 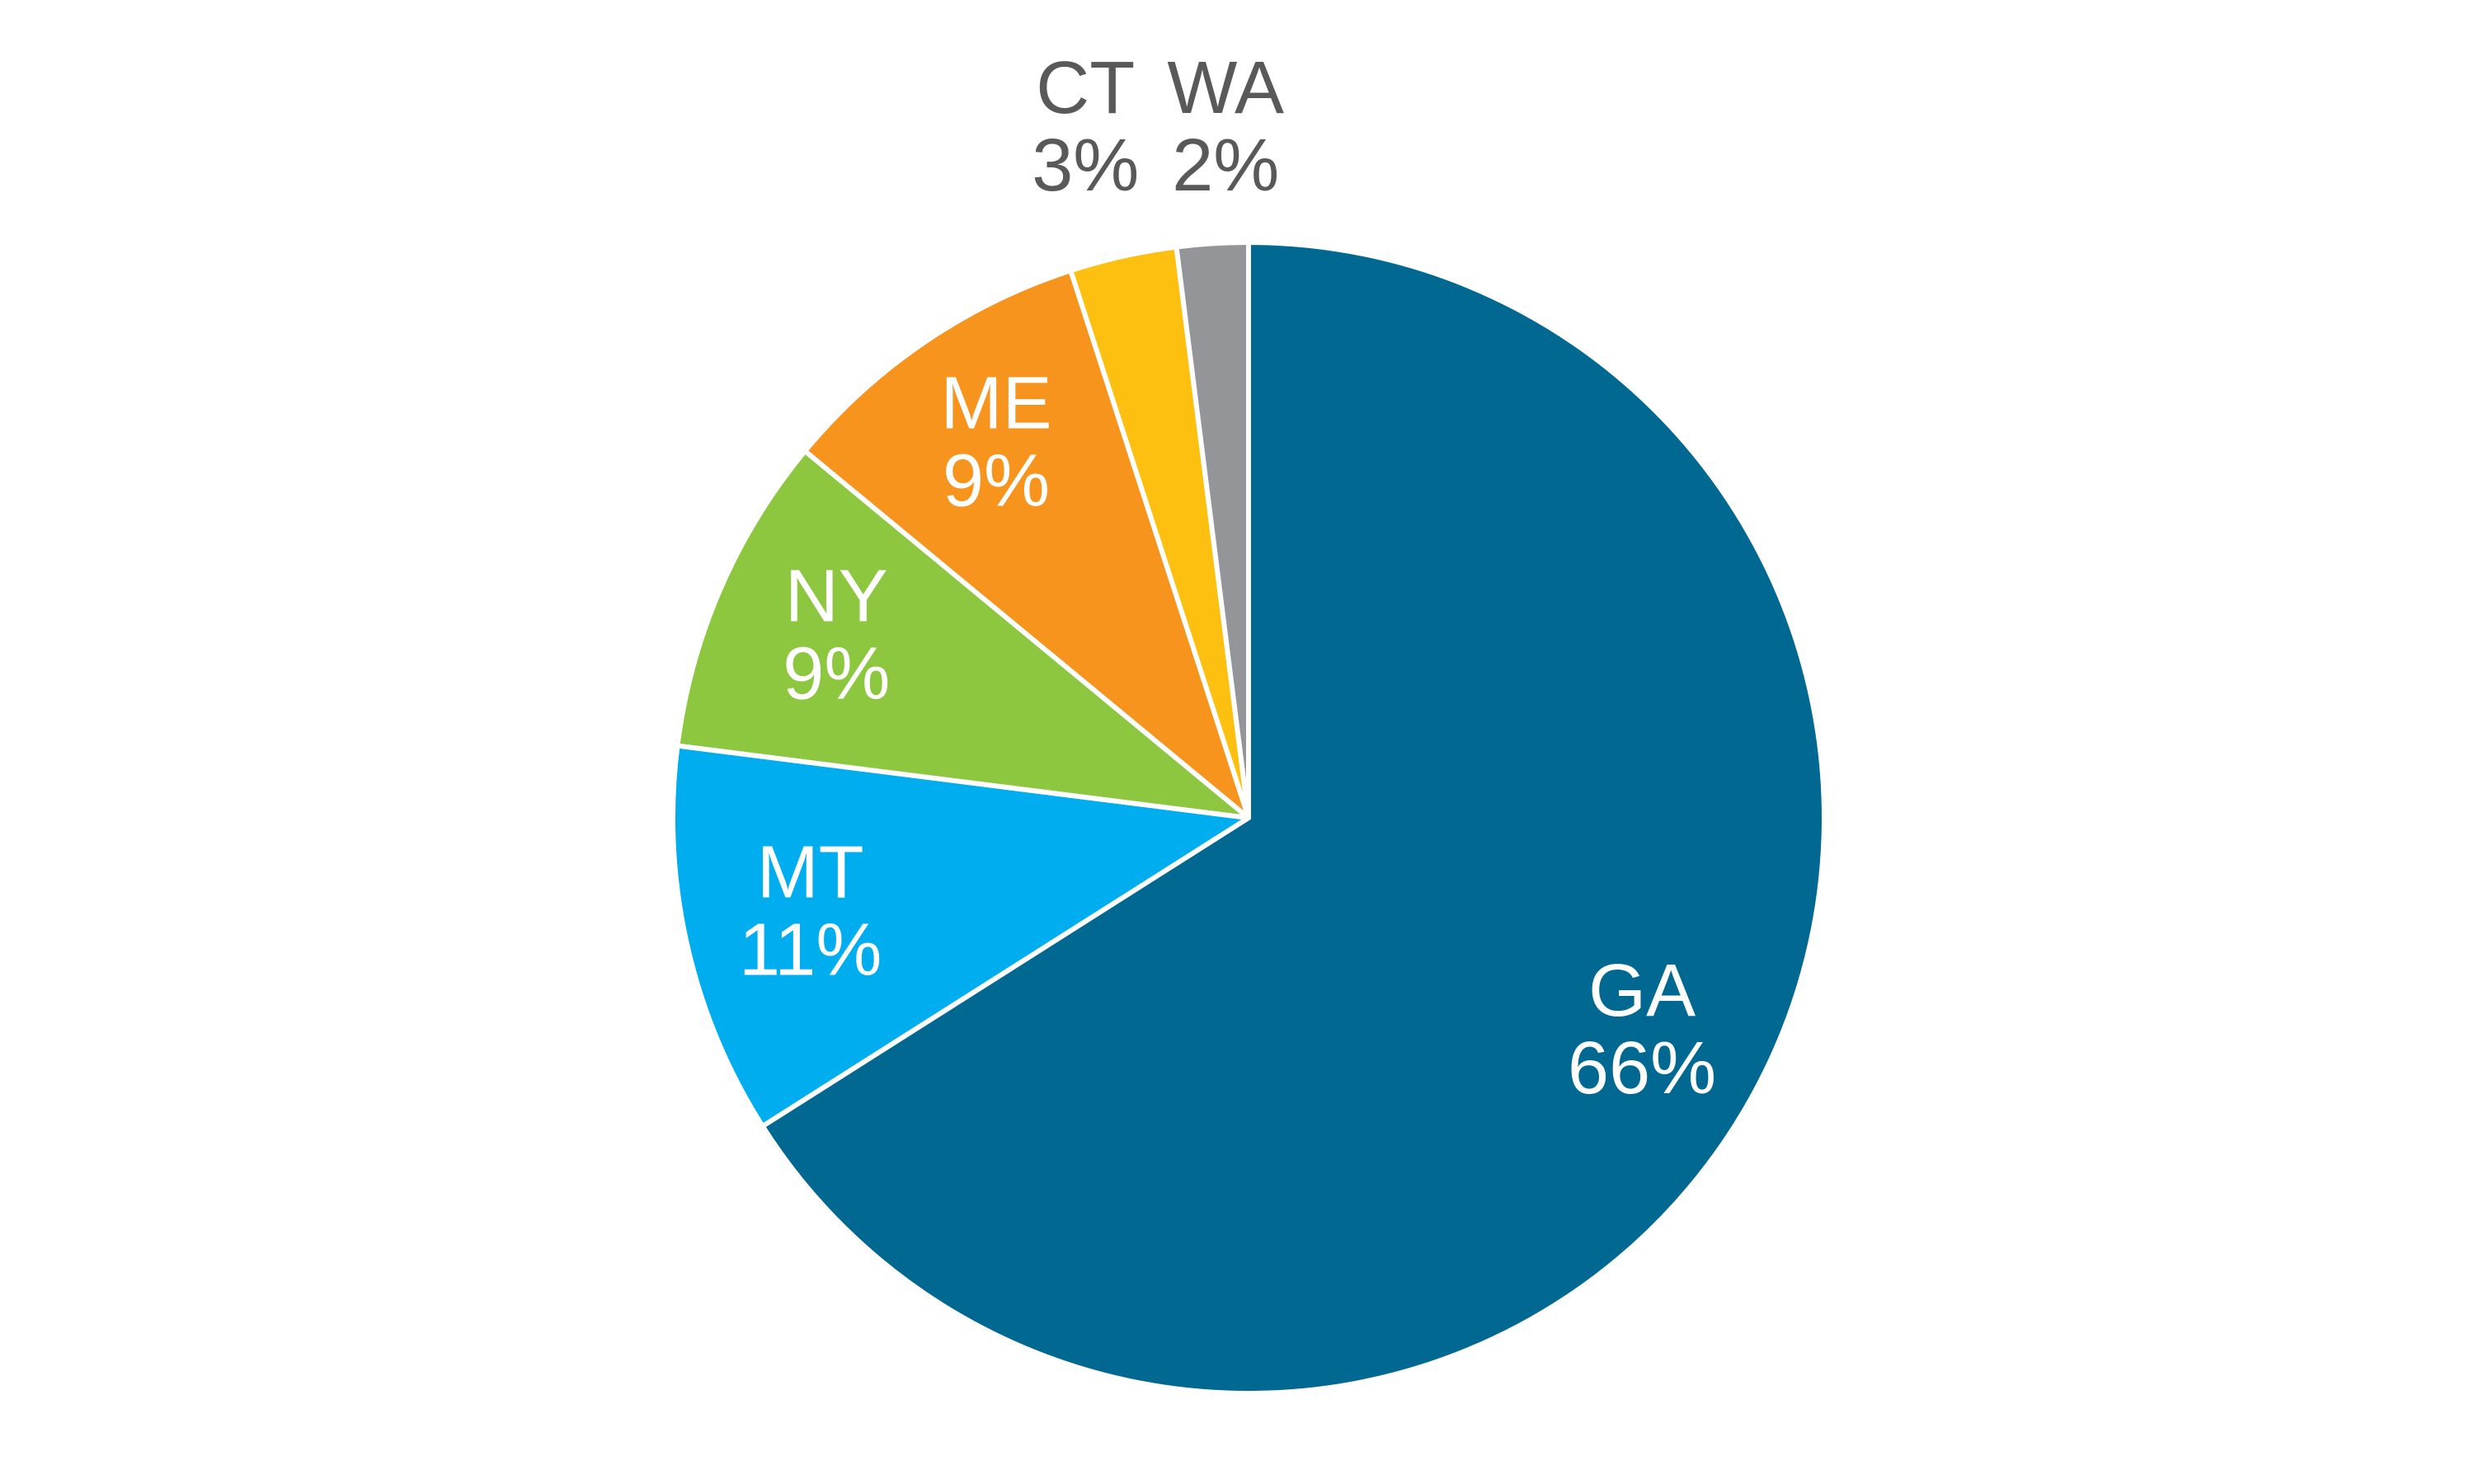 I want to click on slice-label: CT, so click(x=1085, y=88).